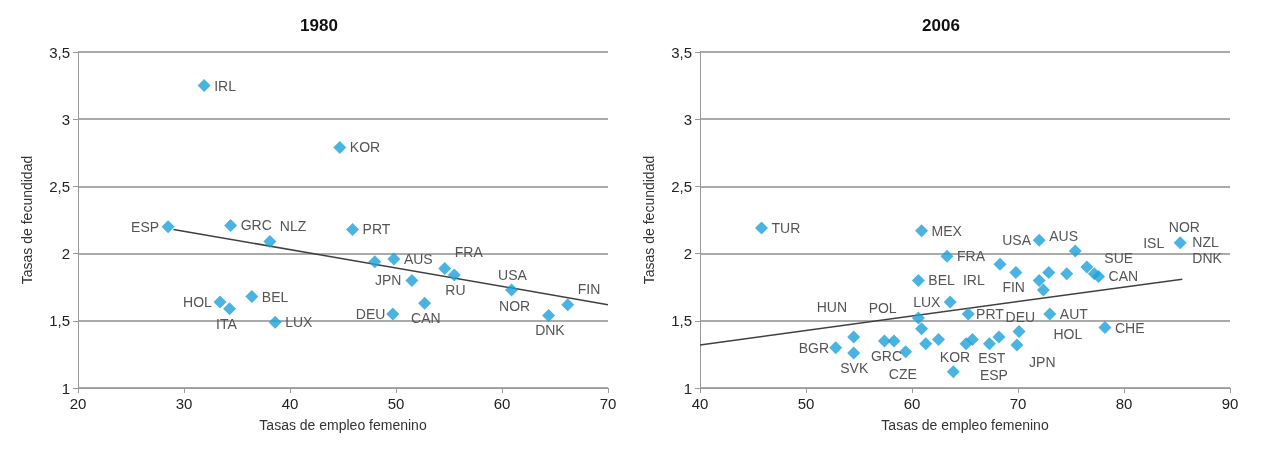 The width and height of the screenshot is (1265, 458). What do you see at coordinates (293, 225) in the screenshot?
I see `annotation: NLZ` at bounding box center [293, 225].